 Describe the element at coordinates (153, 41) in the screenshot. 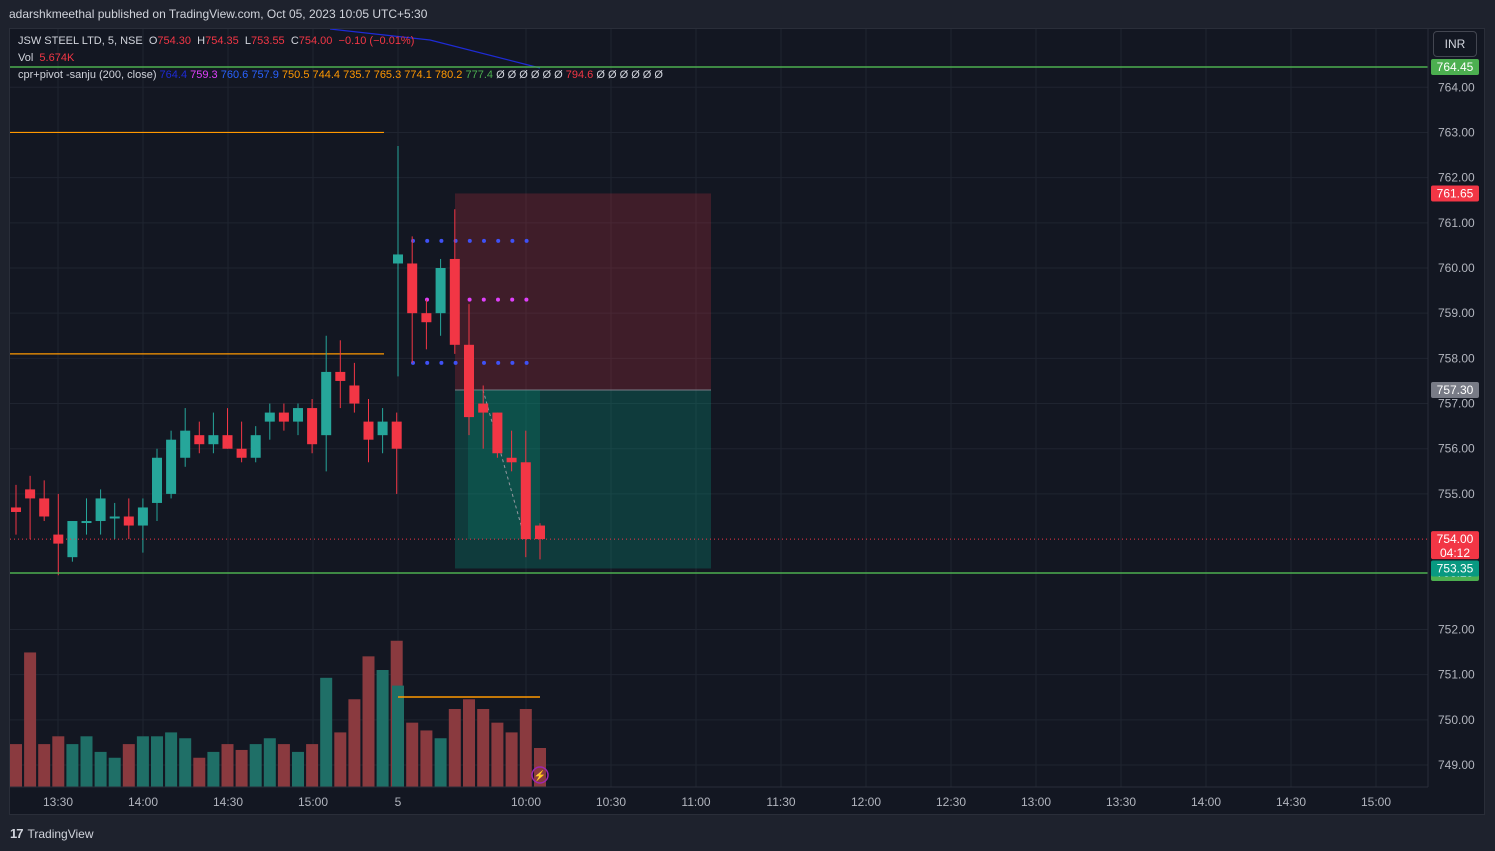

I see `open-label: O` at that location.